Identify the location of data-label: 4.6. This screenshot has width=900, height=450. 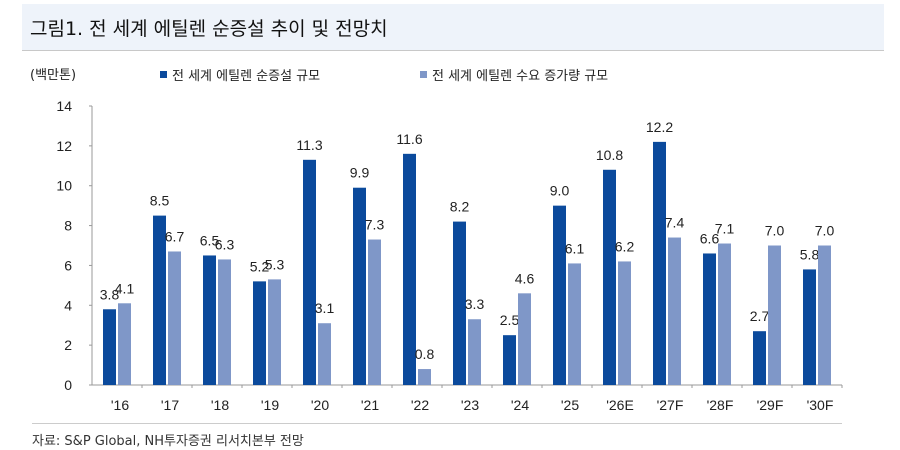
(525, 278).